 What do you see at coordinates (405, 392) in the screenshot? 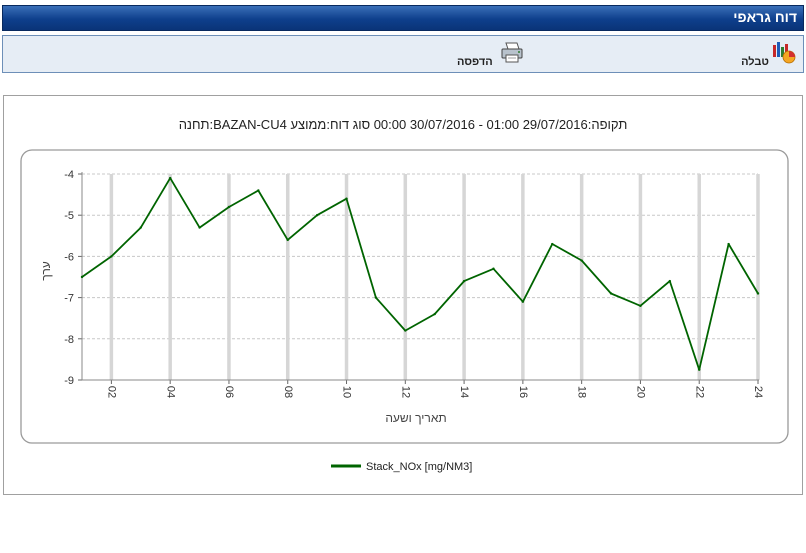
I see `x-tick-label: 12` at bounding box center [405, 392].